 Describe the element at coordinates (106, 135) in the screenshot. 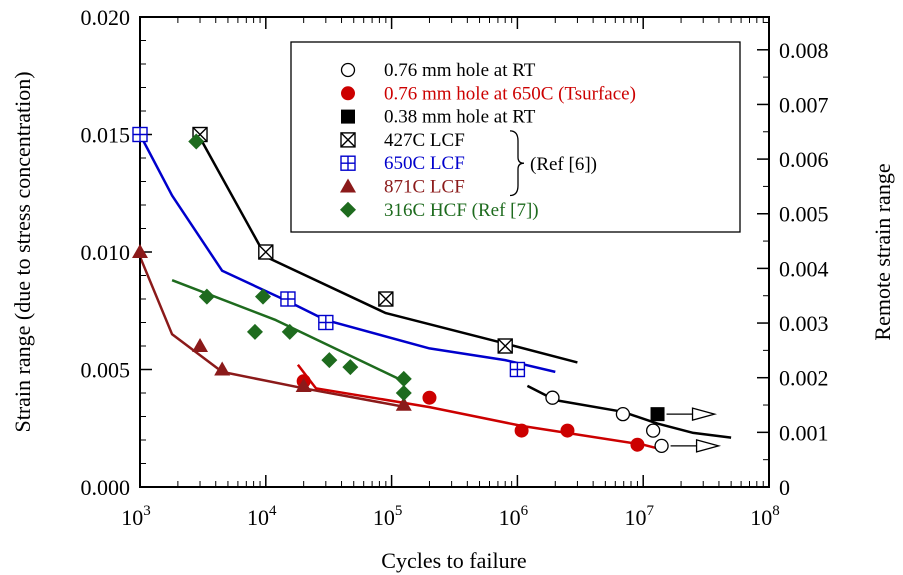

I see `y-tick-label: 0.015` at that location.